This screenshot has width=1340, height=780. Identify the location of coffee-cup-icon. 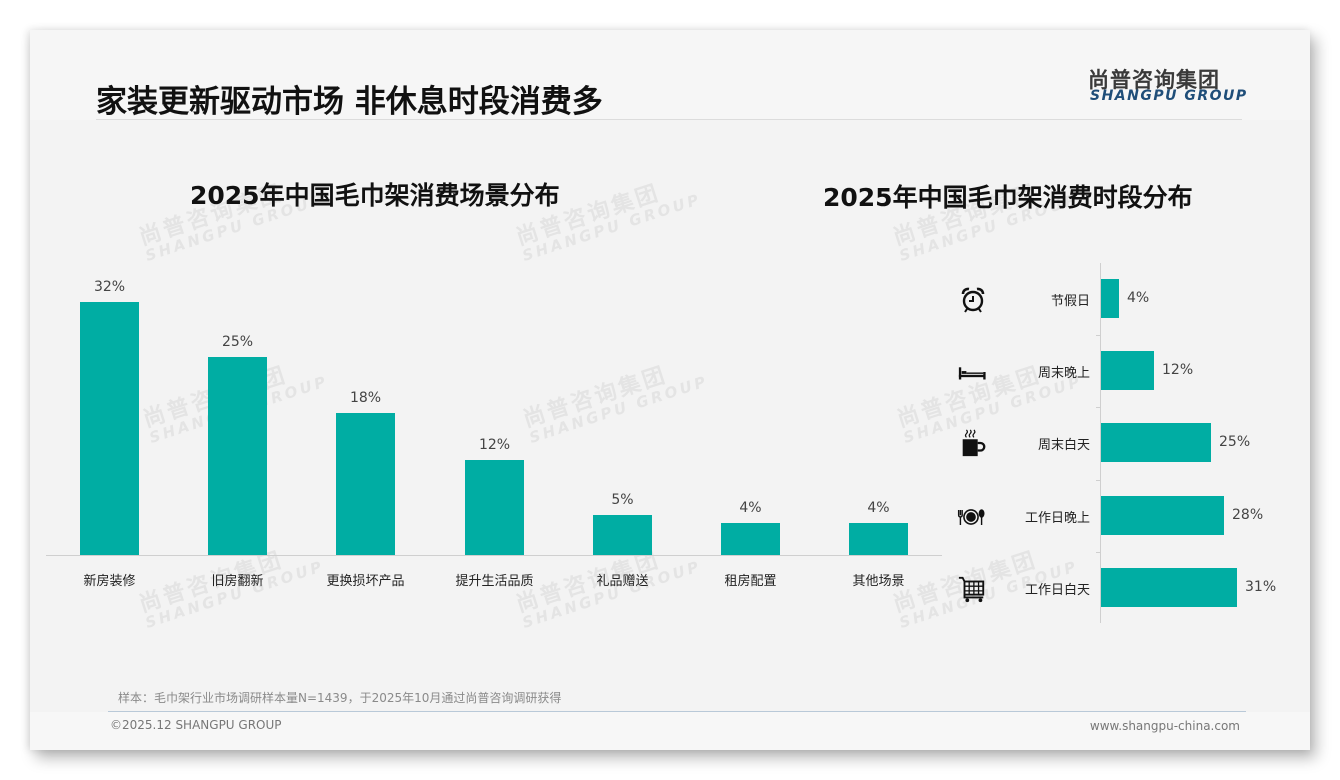
(974, 443).